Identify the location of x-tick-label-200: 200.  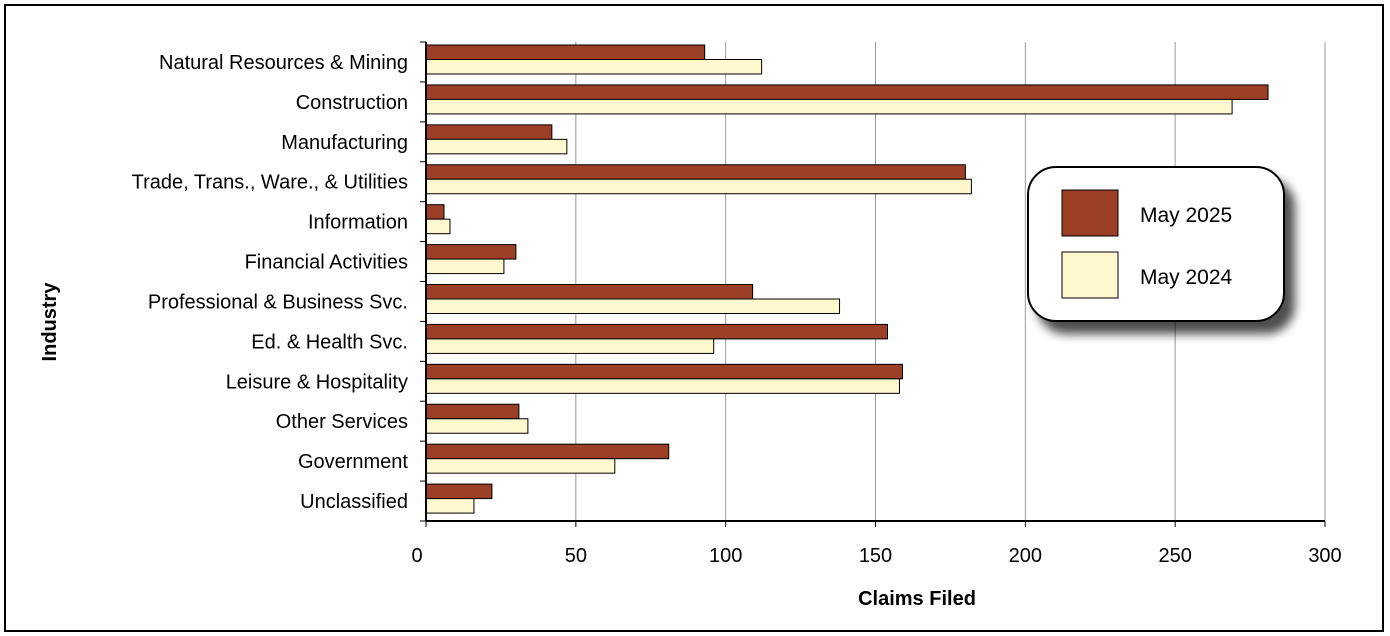
(1025, 556).